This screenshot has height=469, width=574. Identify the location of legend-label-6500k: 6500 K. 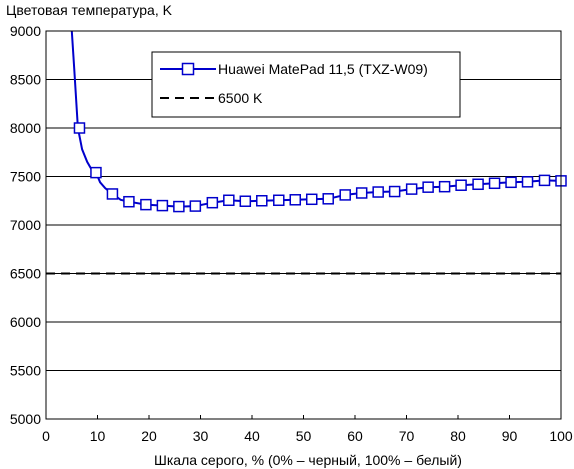
(240, 98).